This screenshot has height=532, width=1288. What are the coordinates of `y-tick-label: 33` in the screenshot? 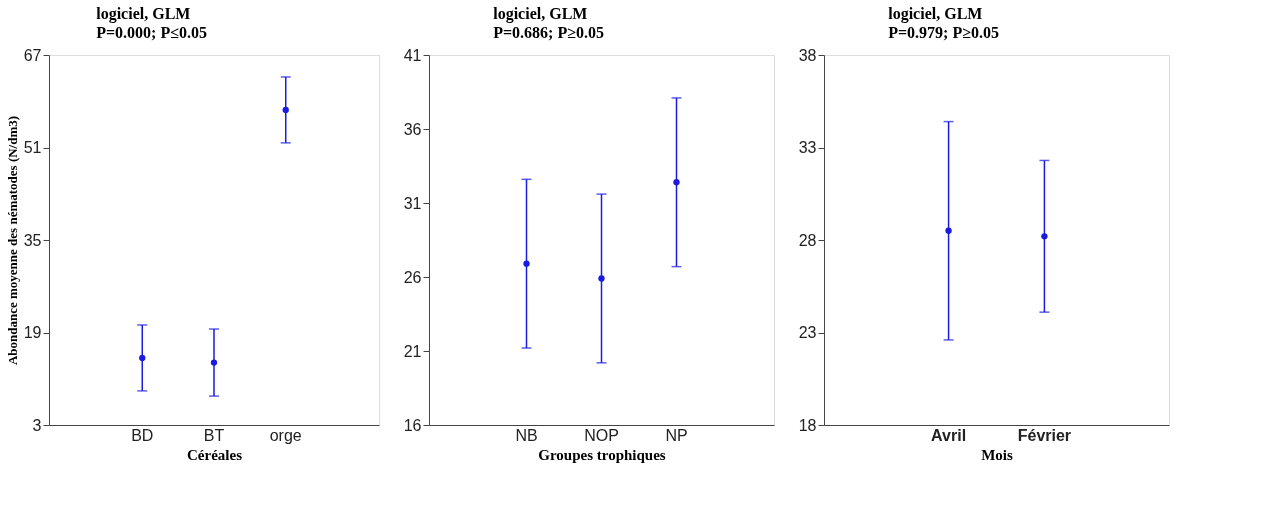 It's located at (807, 147).